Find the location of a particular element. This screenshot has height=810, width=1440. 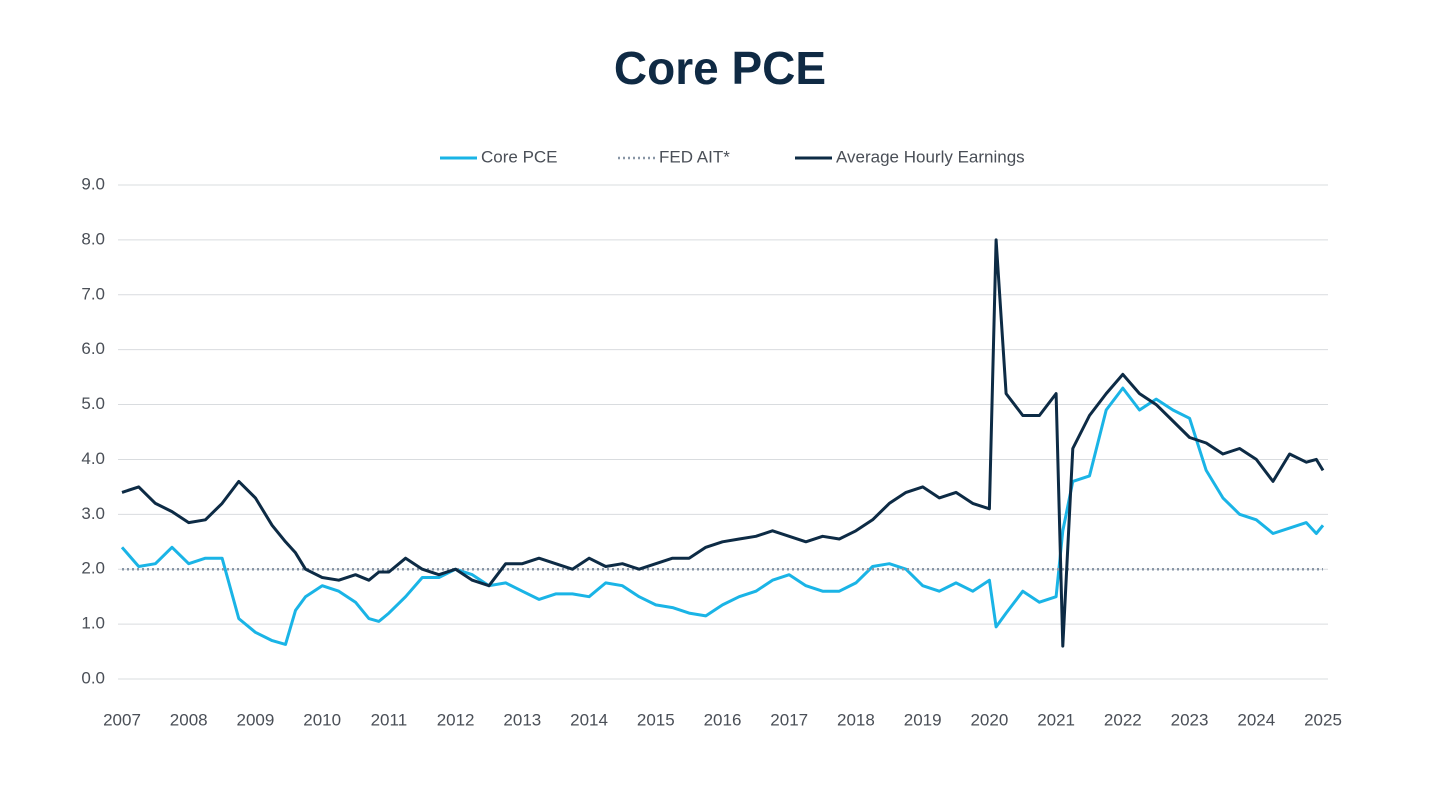

y-tick-label: 8.0 is located at coordinates (93, 238).